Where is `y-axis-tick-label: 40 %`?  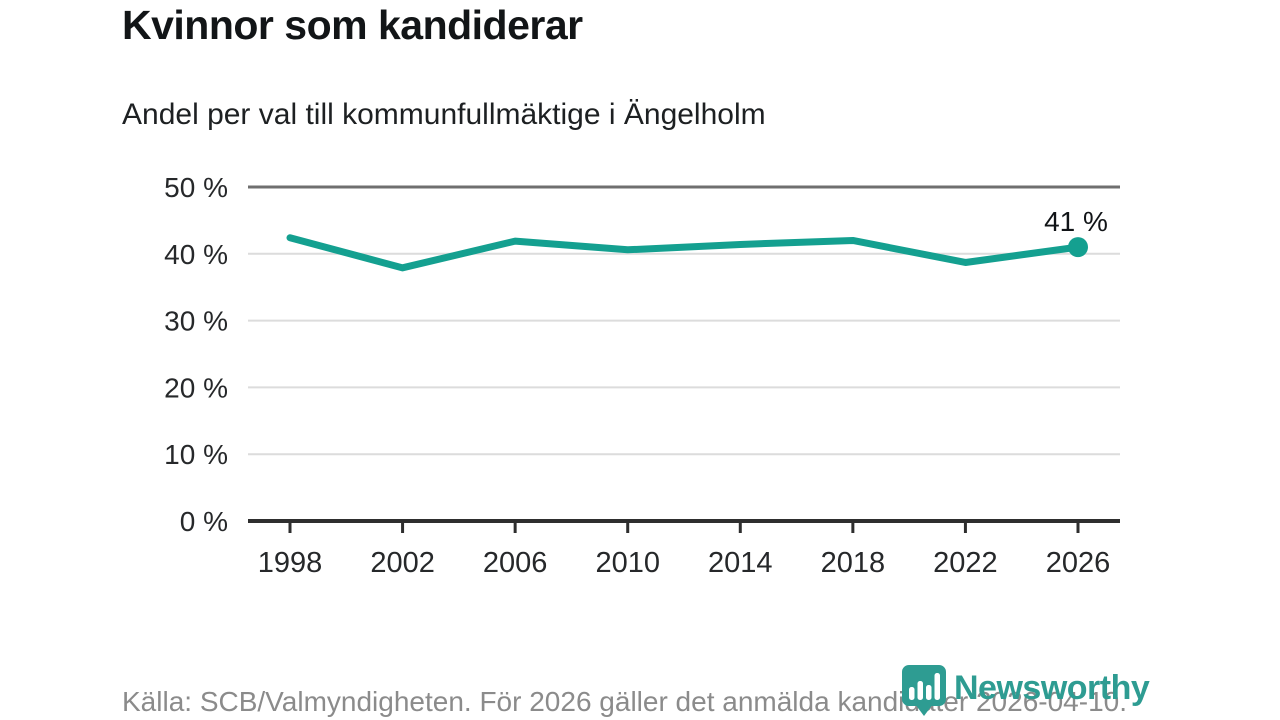 y-axis-tick-label: 40 % is located at coordinates (196, 254).